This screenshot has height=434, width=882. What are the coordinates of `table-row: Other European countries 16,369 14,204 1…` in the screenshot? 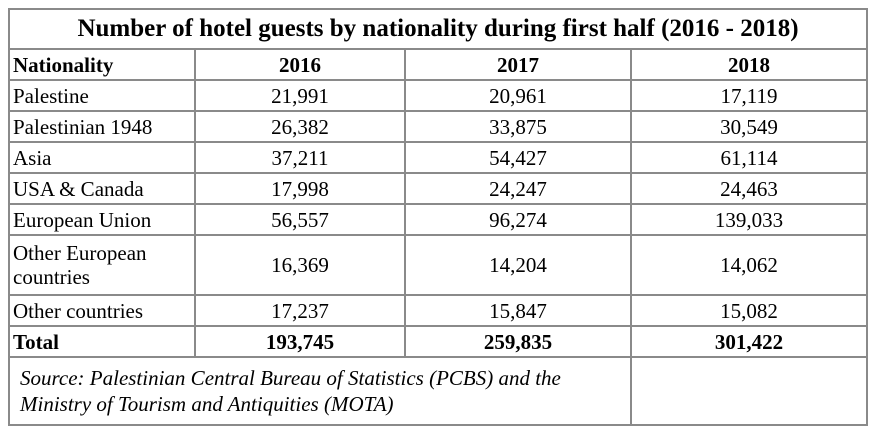 It's located at (438, 265).